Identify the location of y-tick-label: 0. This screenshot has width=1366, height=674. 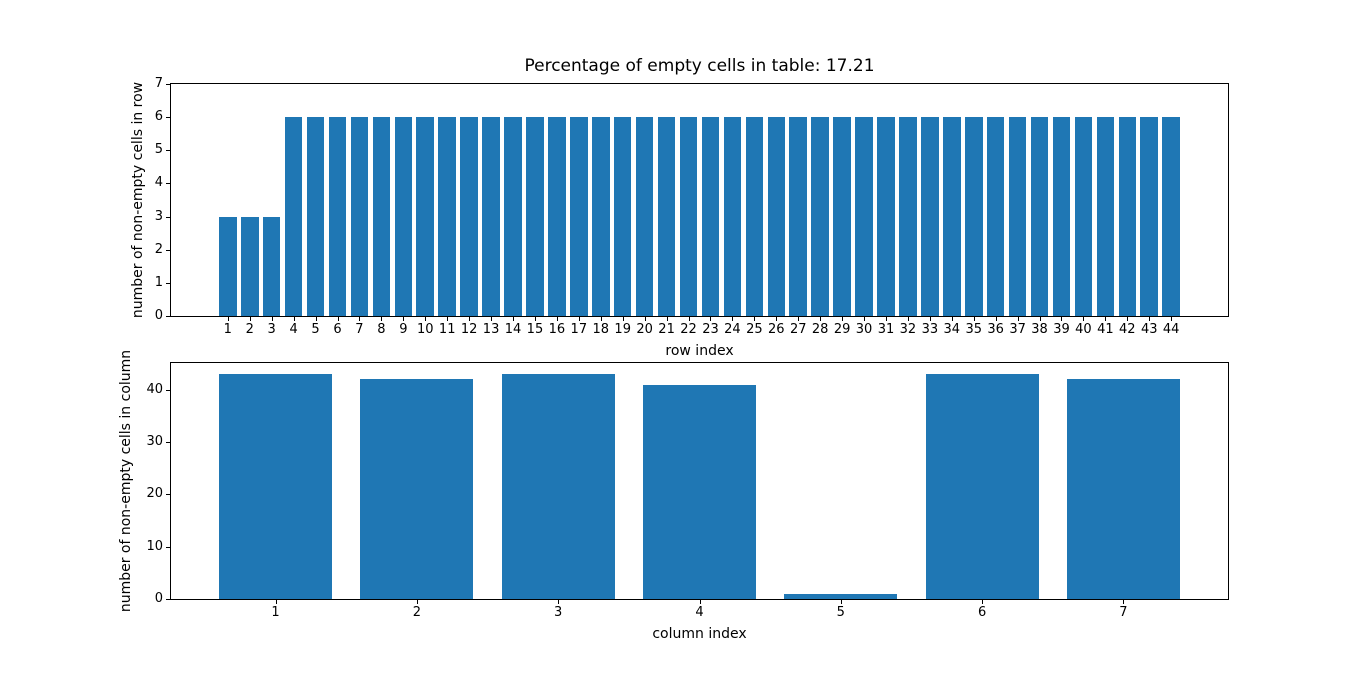
(158, 598).